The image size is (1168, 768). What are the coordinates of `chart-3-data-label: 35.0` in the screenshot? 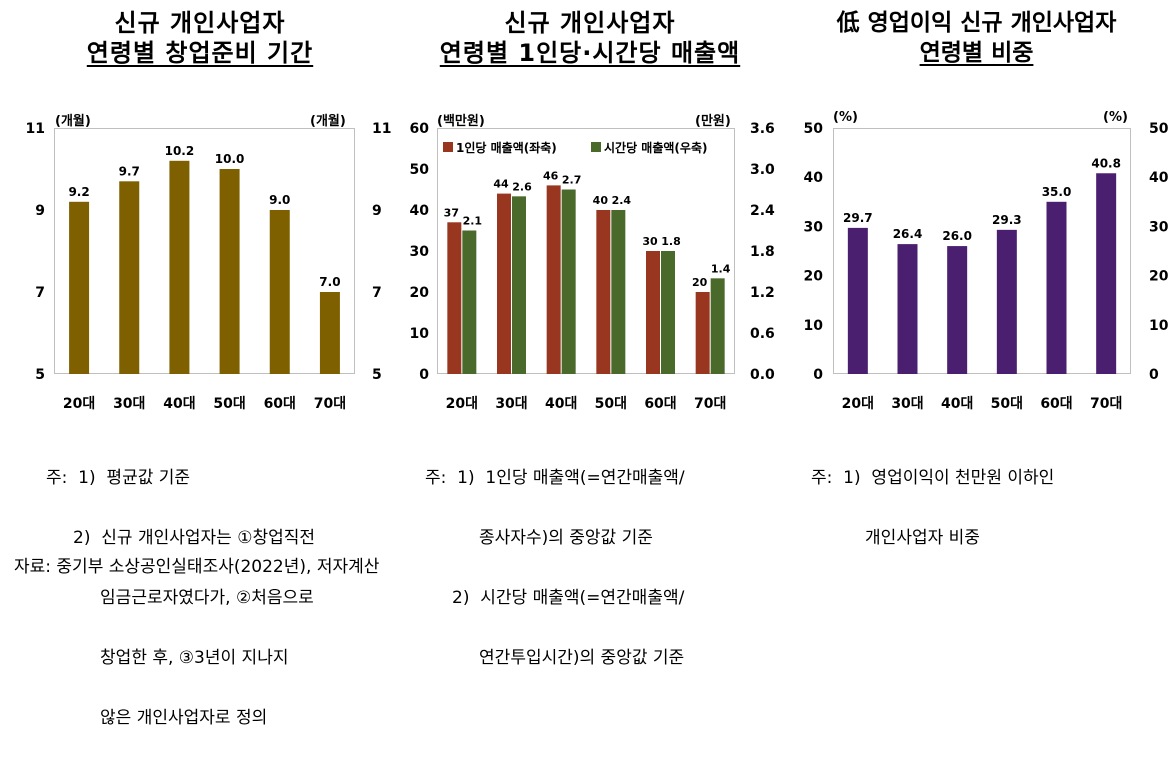 It's located at (1057, 192).